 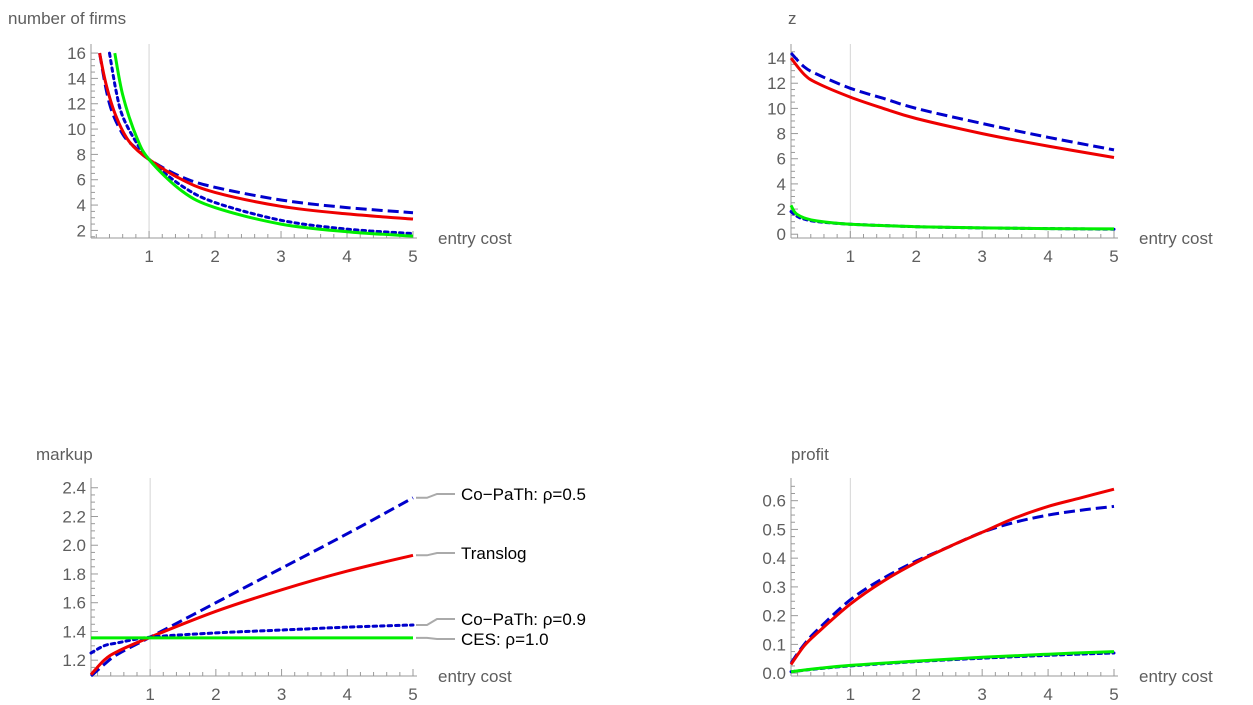 What do you see at coordinates (774, 529) in the screenshot?
I see `y-tick-label: 0.5` at bounding box center [774, 529].